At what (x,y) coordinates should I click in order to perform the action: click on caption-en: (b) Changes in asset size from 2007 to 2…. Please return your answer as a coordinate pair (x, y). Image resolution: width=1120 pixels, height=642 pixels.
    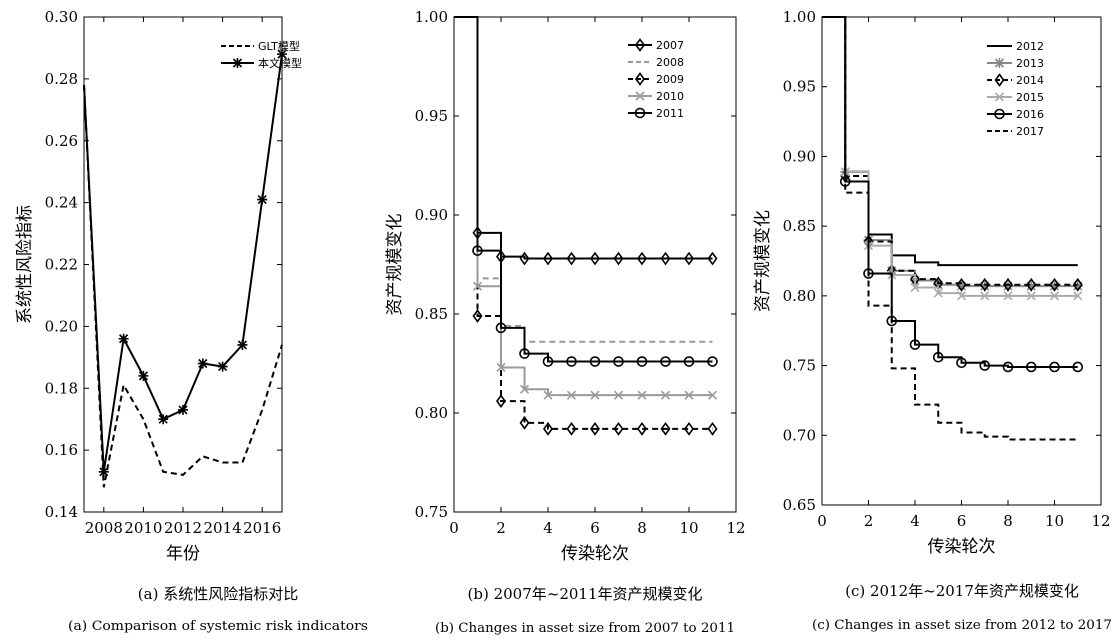
    Looking at the image, I should click on (585, 628).